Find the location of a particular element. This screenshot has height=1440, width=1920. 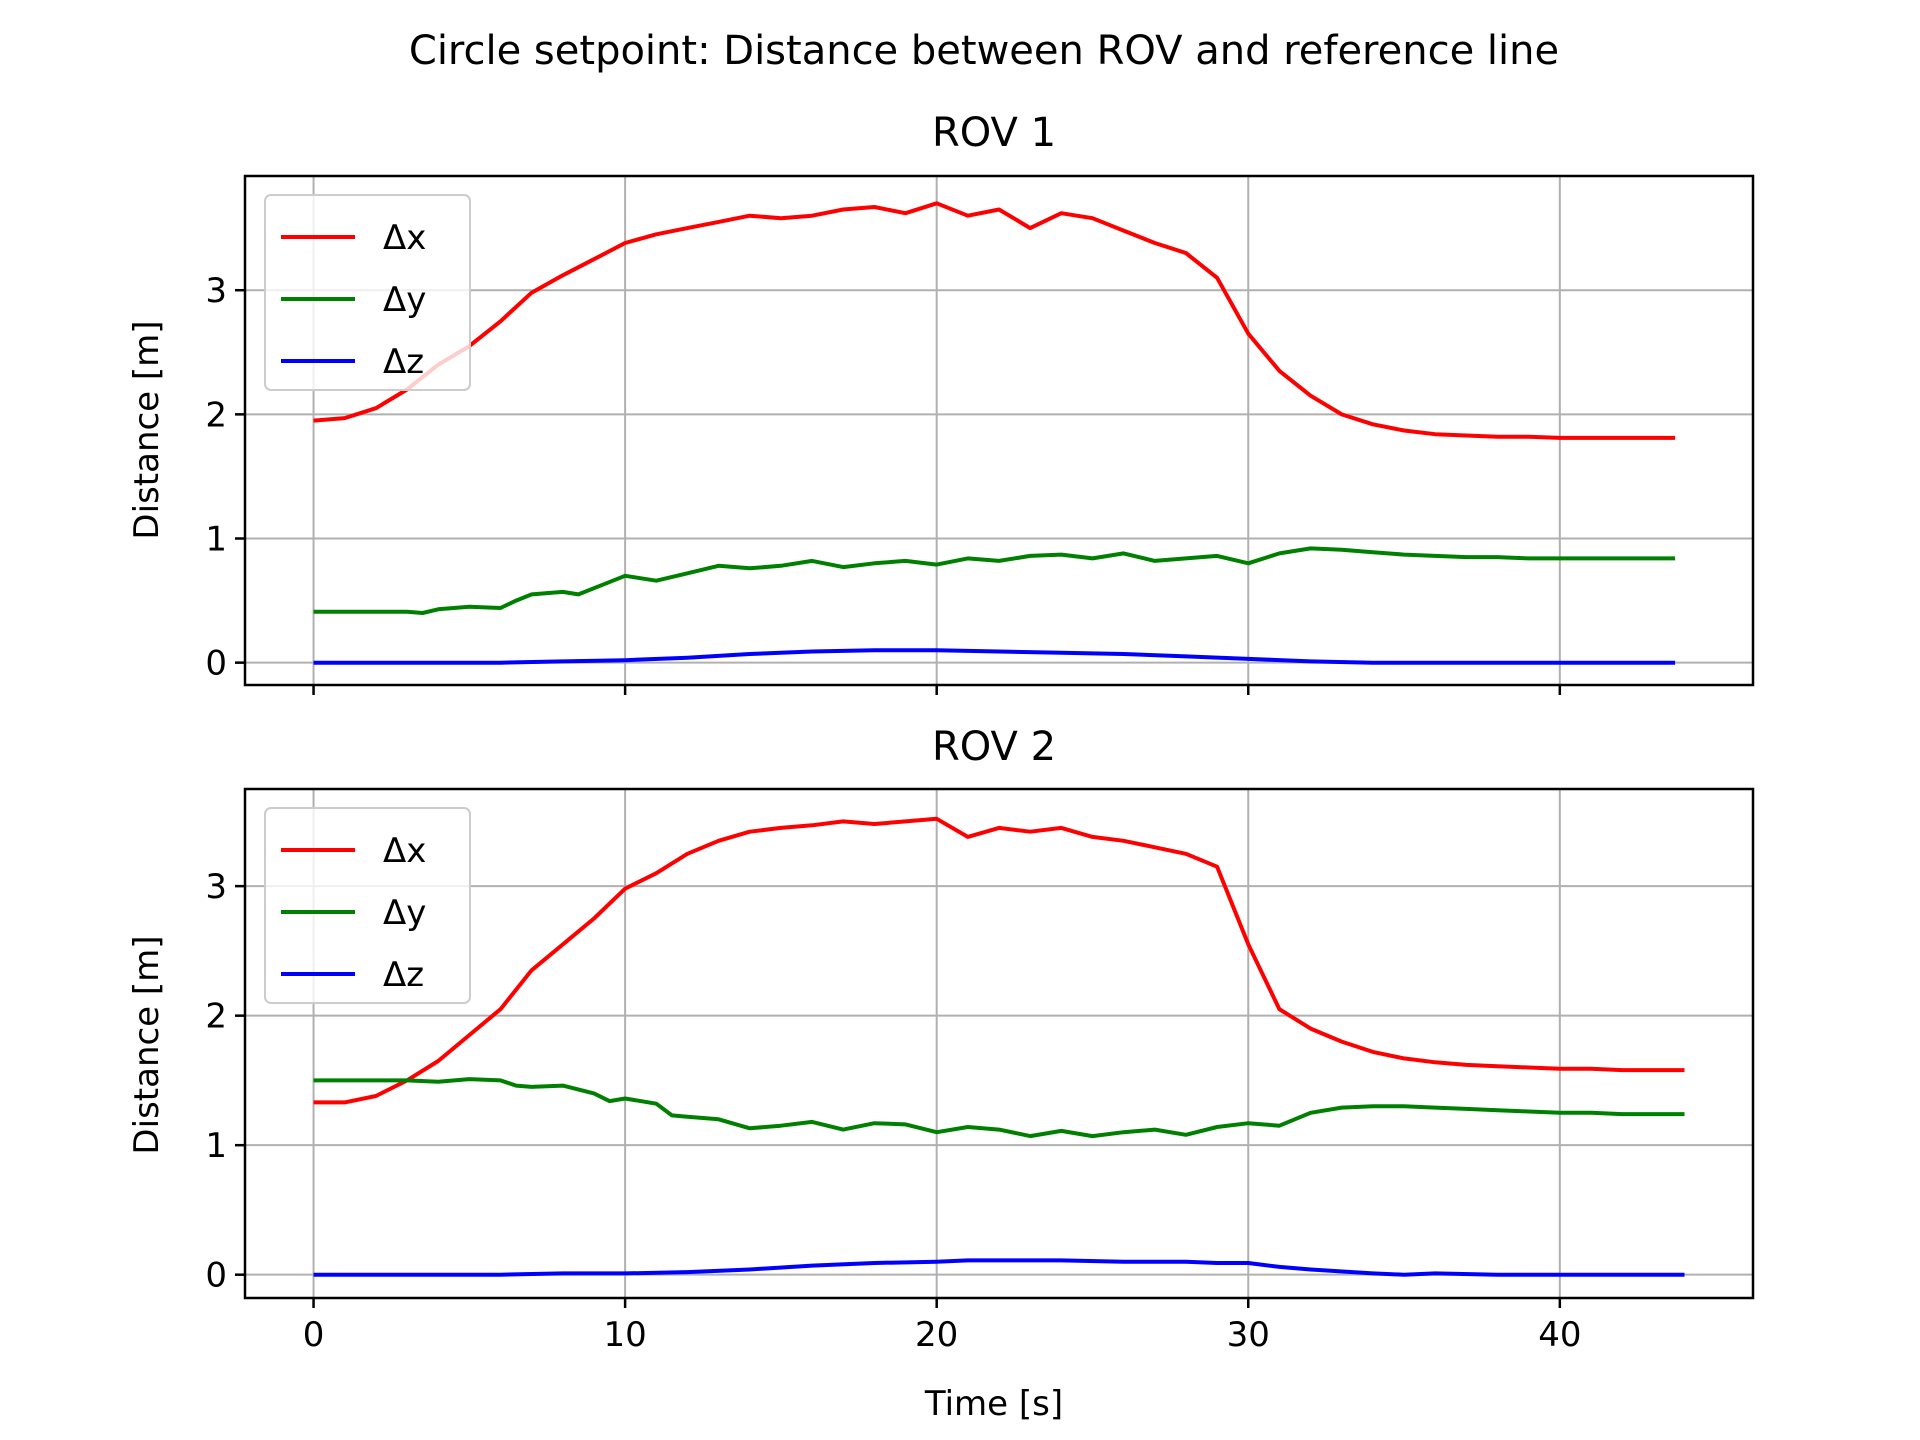

legend-rov2: Δx Δy Δz is located at coordinates (367, 905).